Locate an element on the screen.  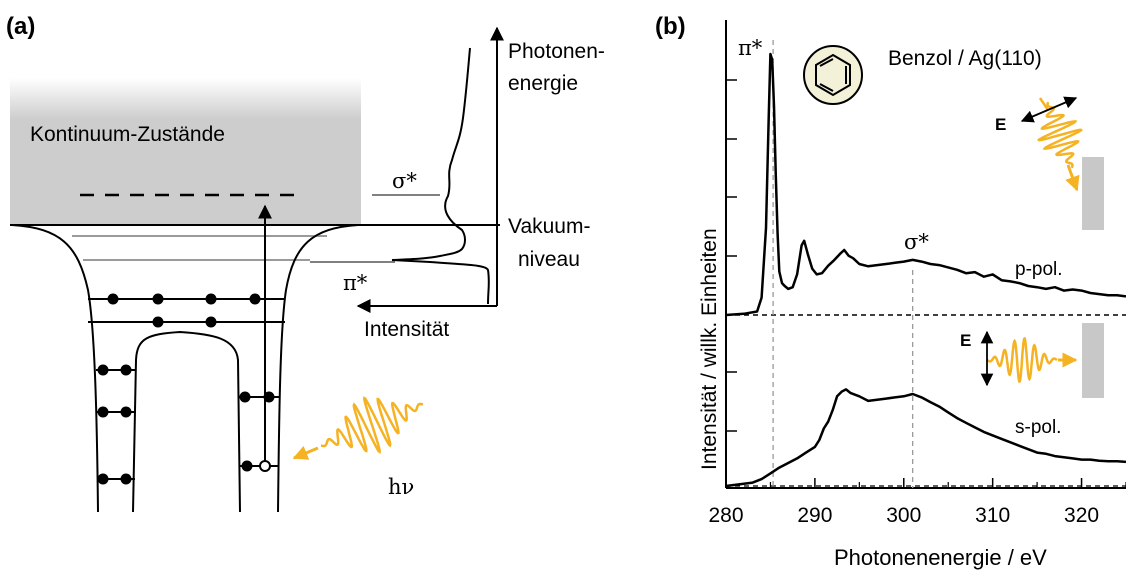
series-s-pol is located at coordinates (925, 438).